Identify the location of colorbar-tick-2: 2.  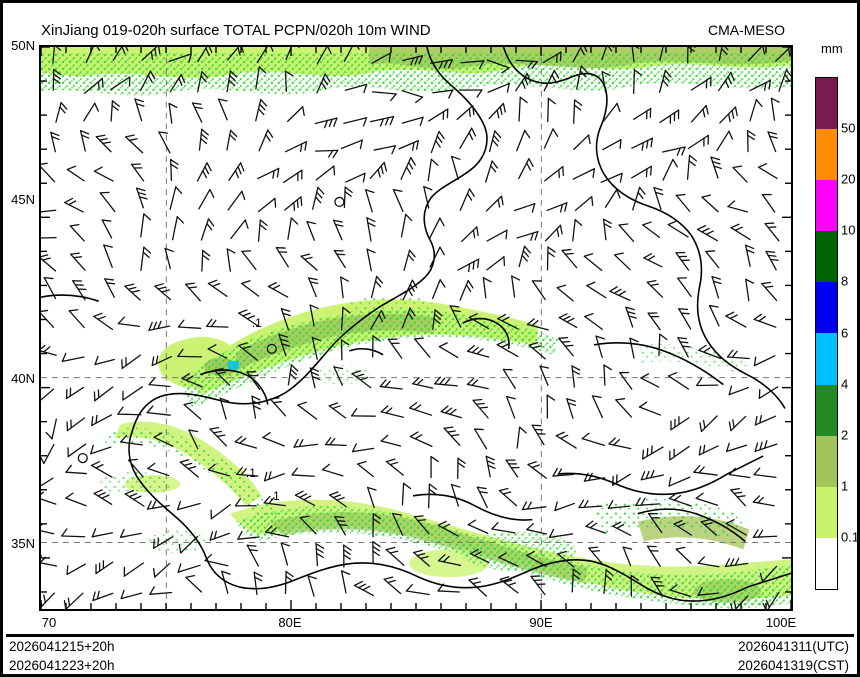
(845, 435).